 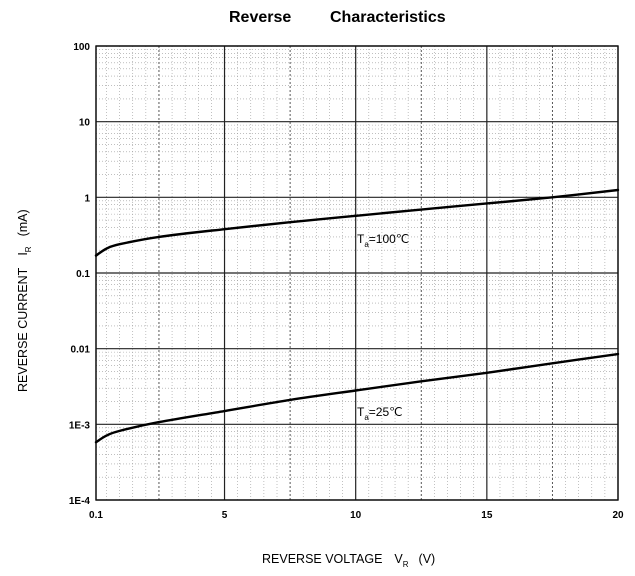 I want to click on y-tick-label: 0.1, so click(x=83, y=274).